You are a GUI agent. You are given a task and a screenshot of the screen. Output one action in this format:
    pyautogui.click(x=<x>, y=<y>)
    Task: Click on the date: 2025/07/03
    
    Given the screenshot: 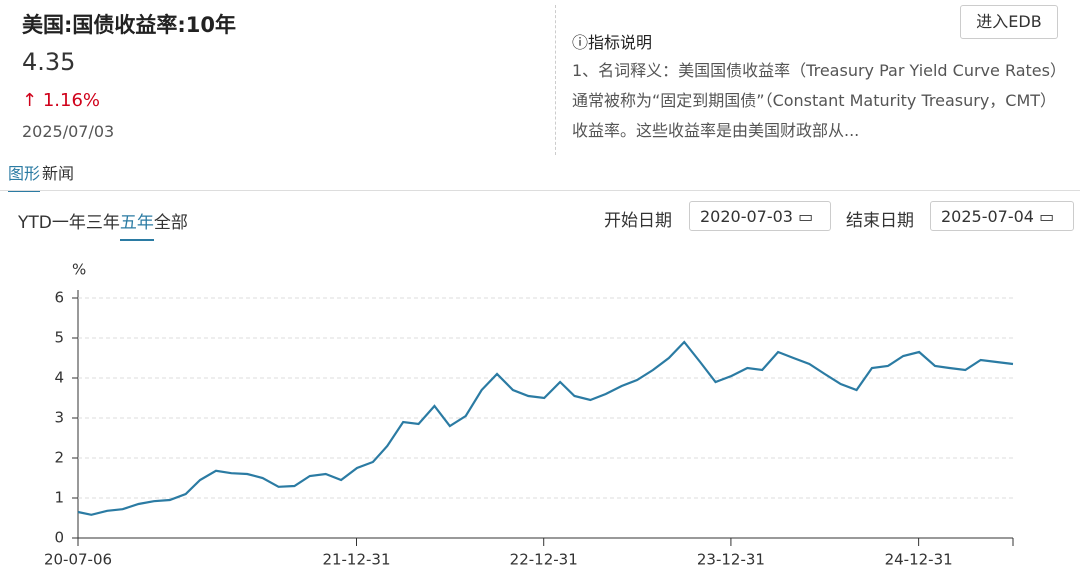 What is the action you would take?
    pyautogui.click(x=68, y=131)
    